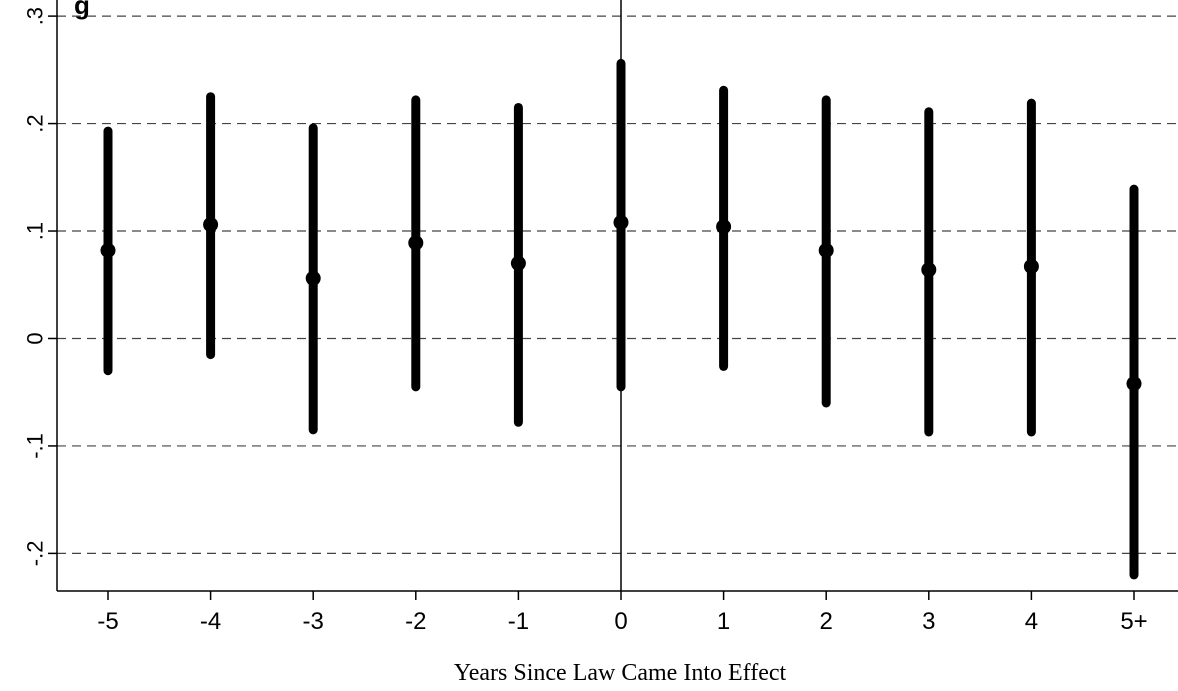 The height and width of the screenshot is (691, 1178). I want to click on y-tick-label: .2, so click(35, 123).